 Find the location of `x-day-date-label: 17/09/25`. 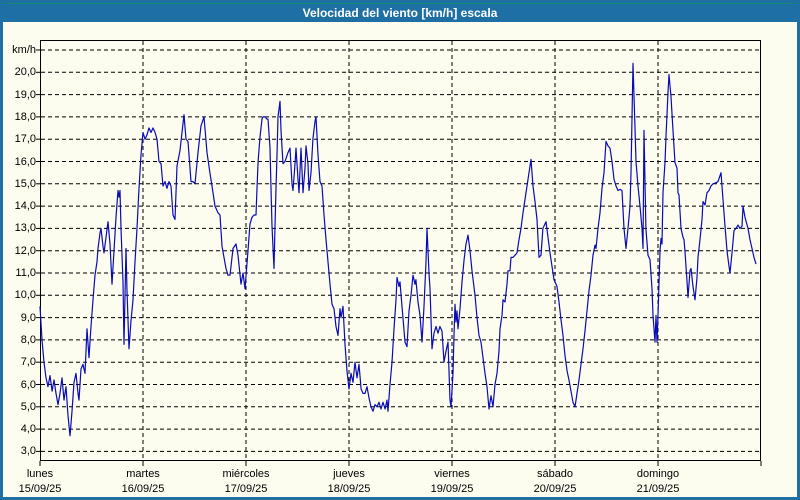

x-day-date-label: 17/09/25 is located at coordinates (246, 489).